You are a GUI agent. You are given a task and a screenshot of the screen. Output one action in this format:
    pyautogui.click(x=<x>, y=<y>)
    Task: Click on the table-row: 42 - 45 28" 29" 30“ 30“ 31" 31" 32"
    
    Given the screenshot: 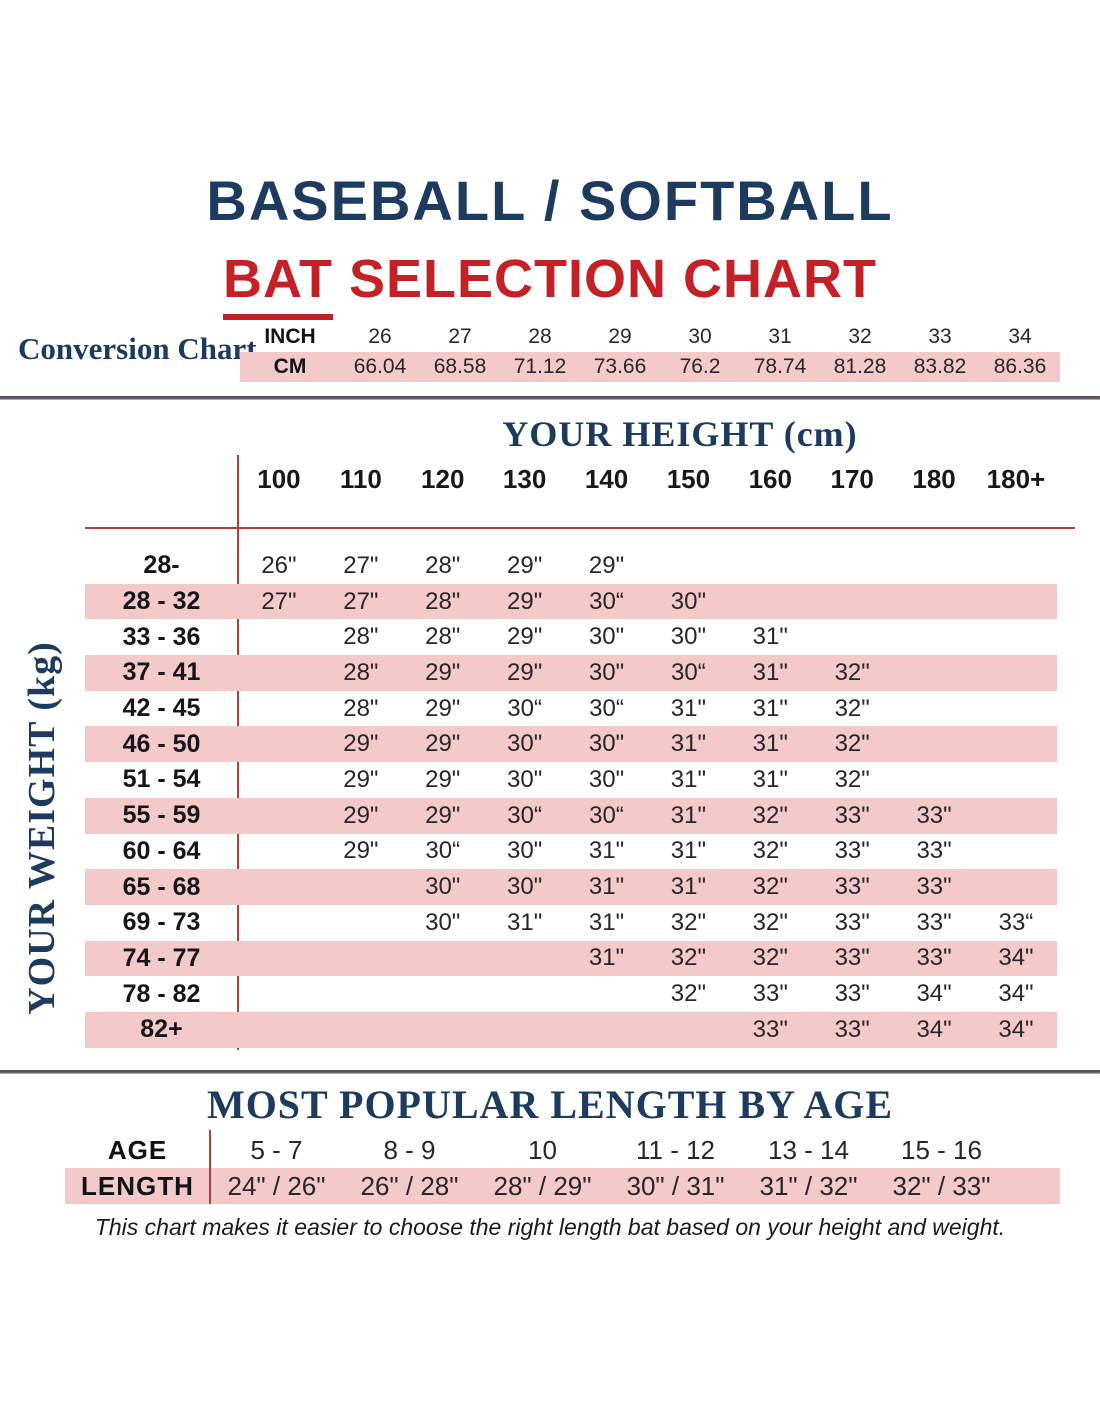 What is the action you would take?
    pyautogui.click(x=571, y=709)
    